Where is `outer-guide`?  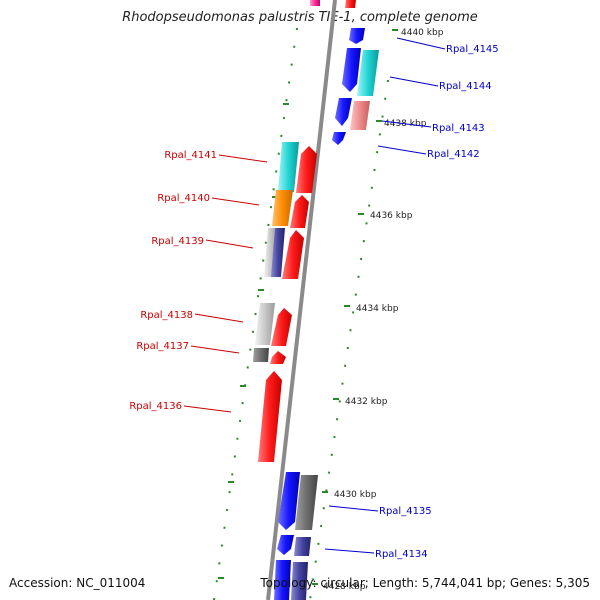 outer-guide is located at coordinates (255, 313).